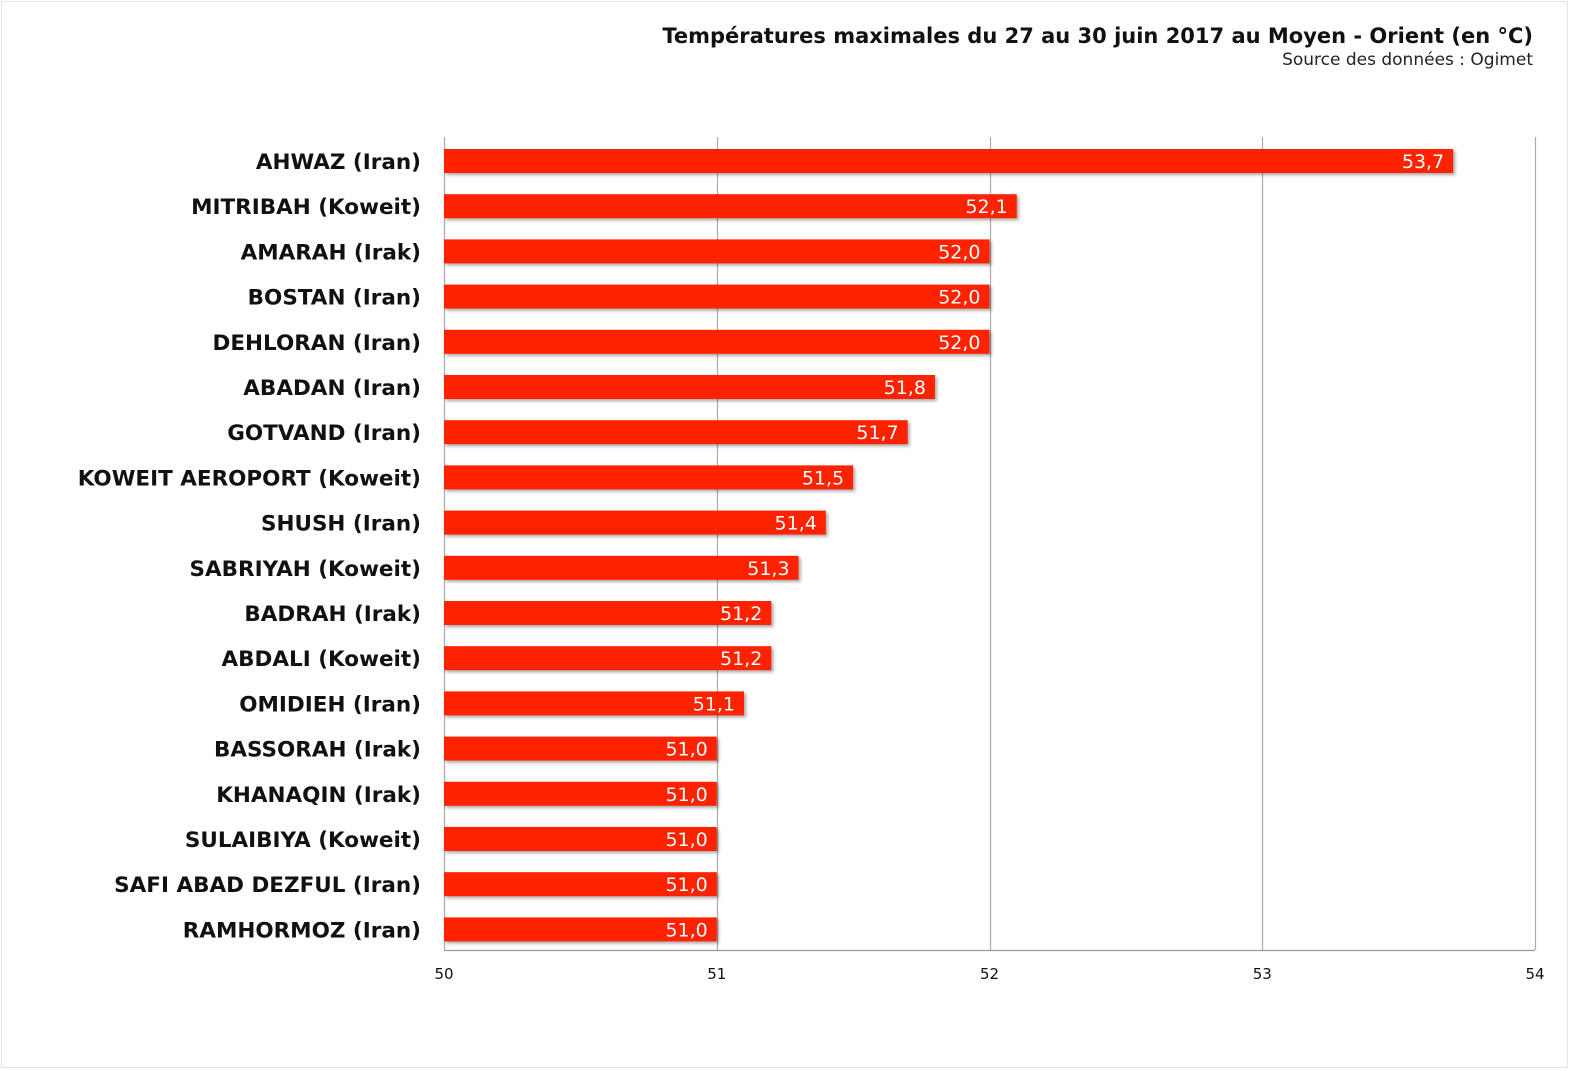  Describe the element at coordinates (714, 704) in the screenshot. I see `value-label-12: 51,1` at that location.